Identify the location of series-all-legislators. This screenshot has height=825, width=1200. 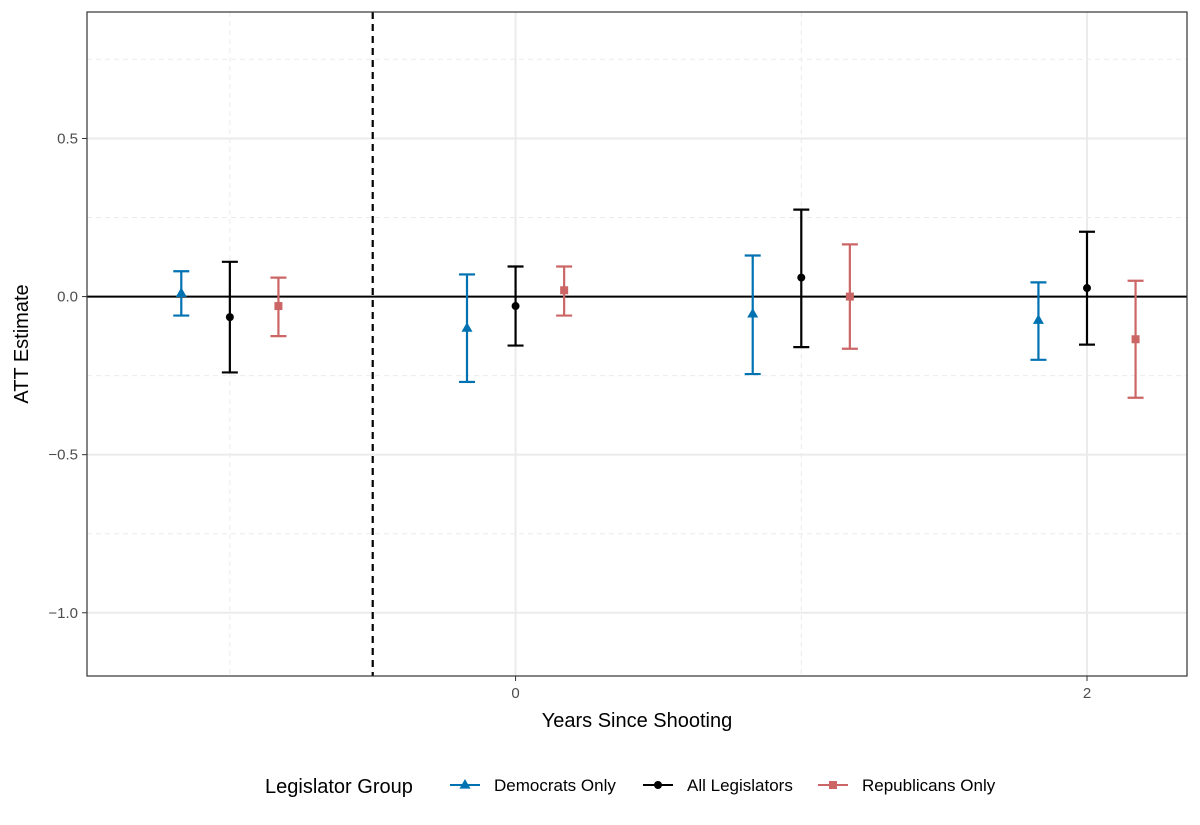
(658, 291).